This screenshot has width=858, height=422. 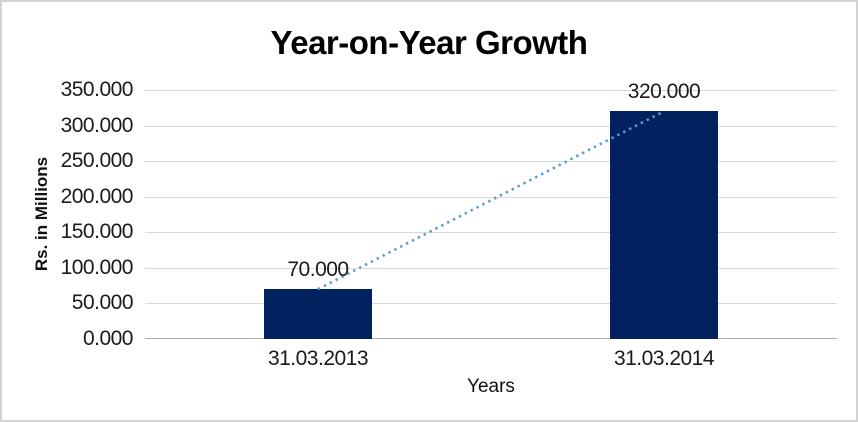 What do you see at coordinates (318, 270) in the screenshot?
I see `bar-data-label: 70.000` at bounding box center [318, 270].